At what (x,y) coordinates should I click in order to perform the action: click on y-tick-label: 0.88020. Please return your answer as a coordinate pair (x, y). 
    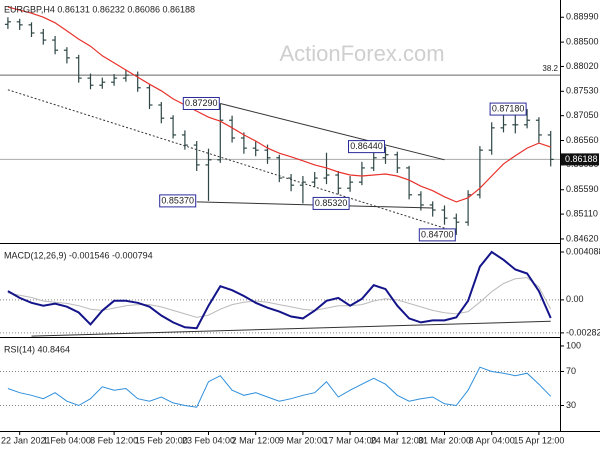
    Looking at the image, I should click on (582, 66).